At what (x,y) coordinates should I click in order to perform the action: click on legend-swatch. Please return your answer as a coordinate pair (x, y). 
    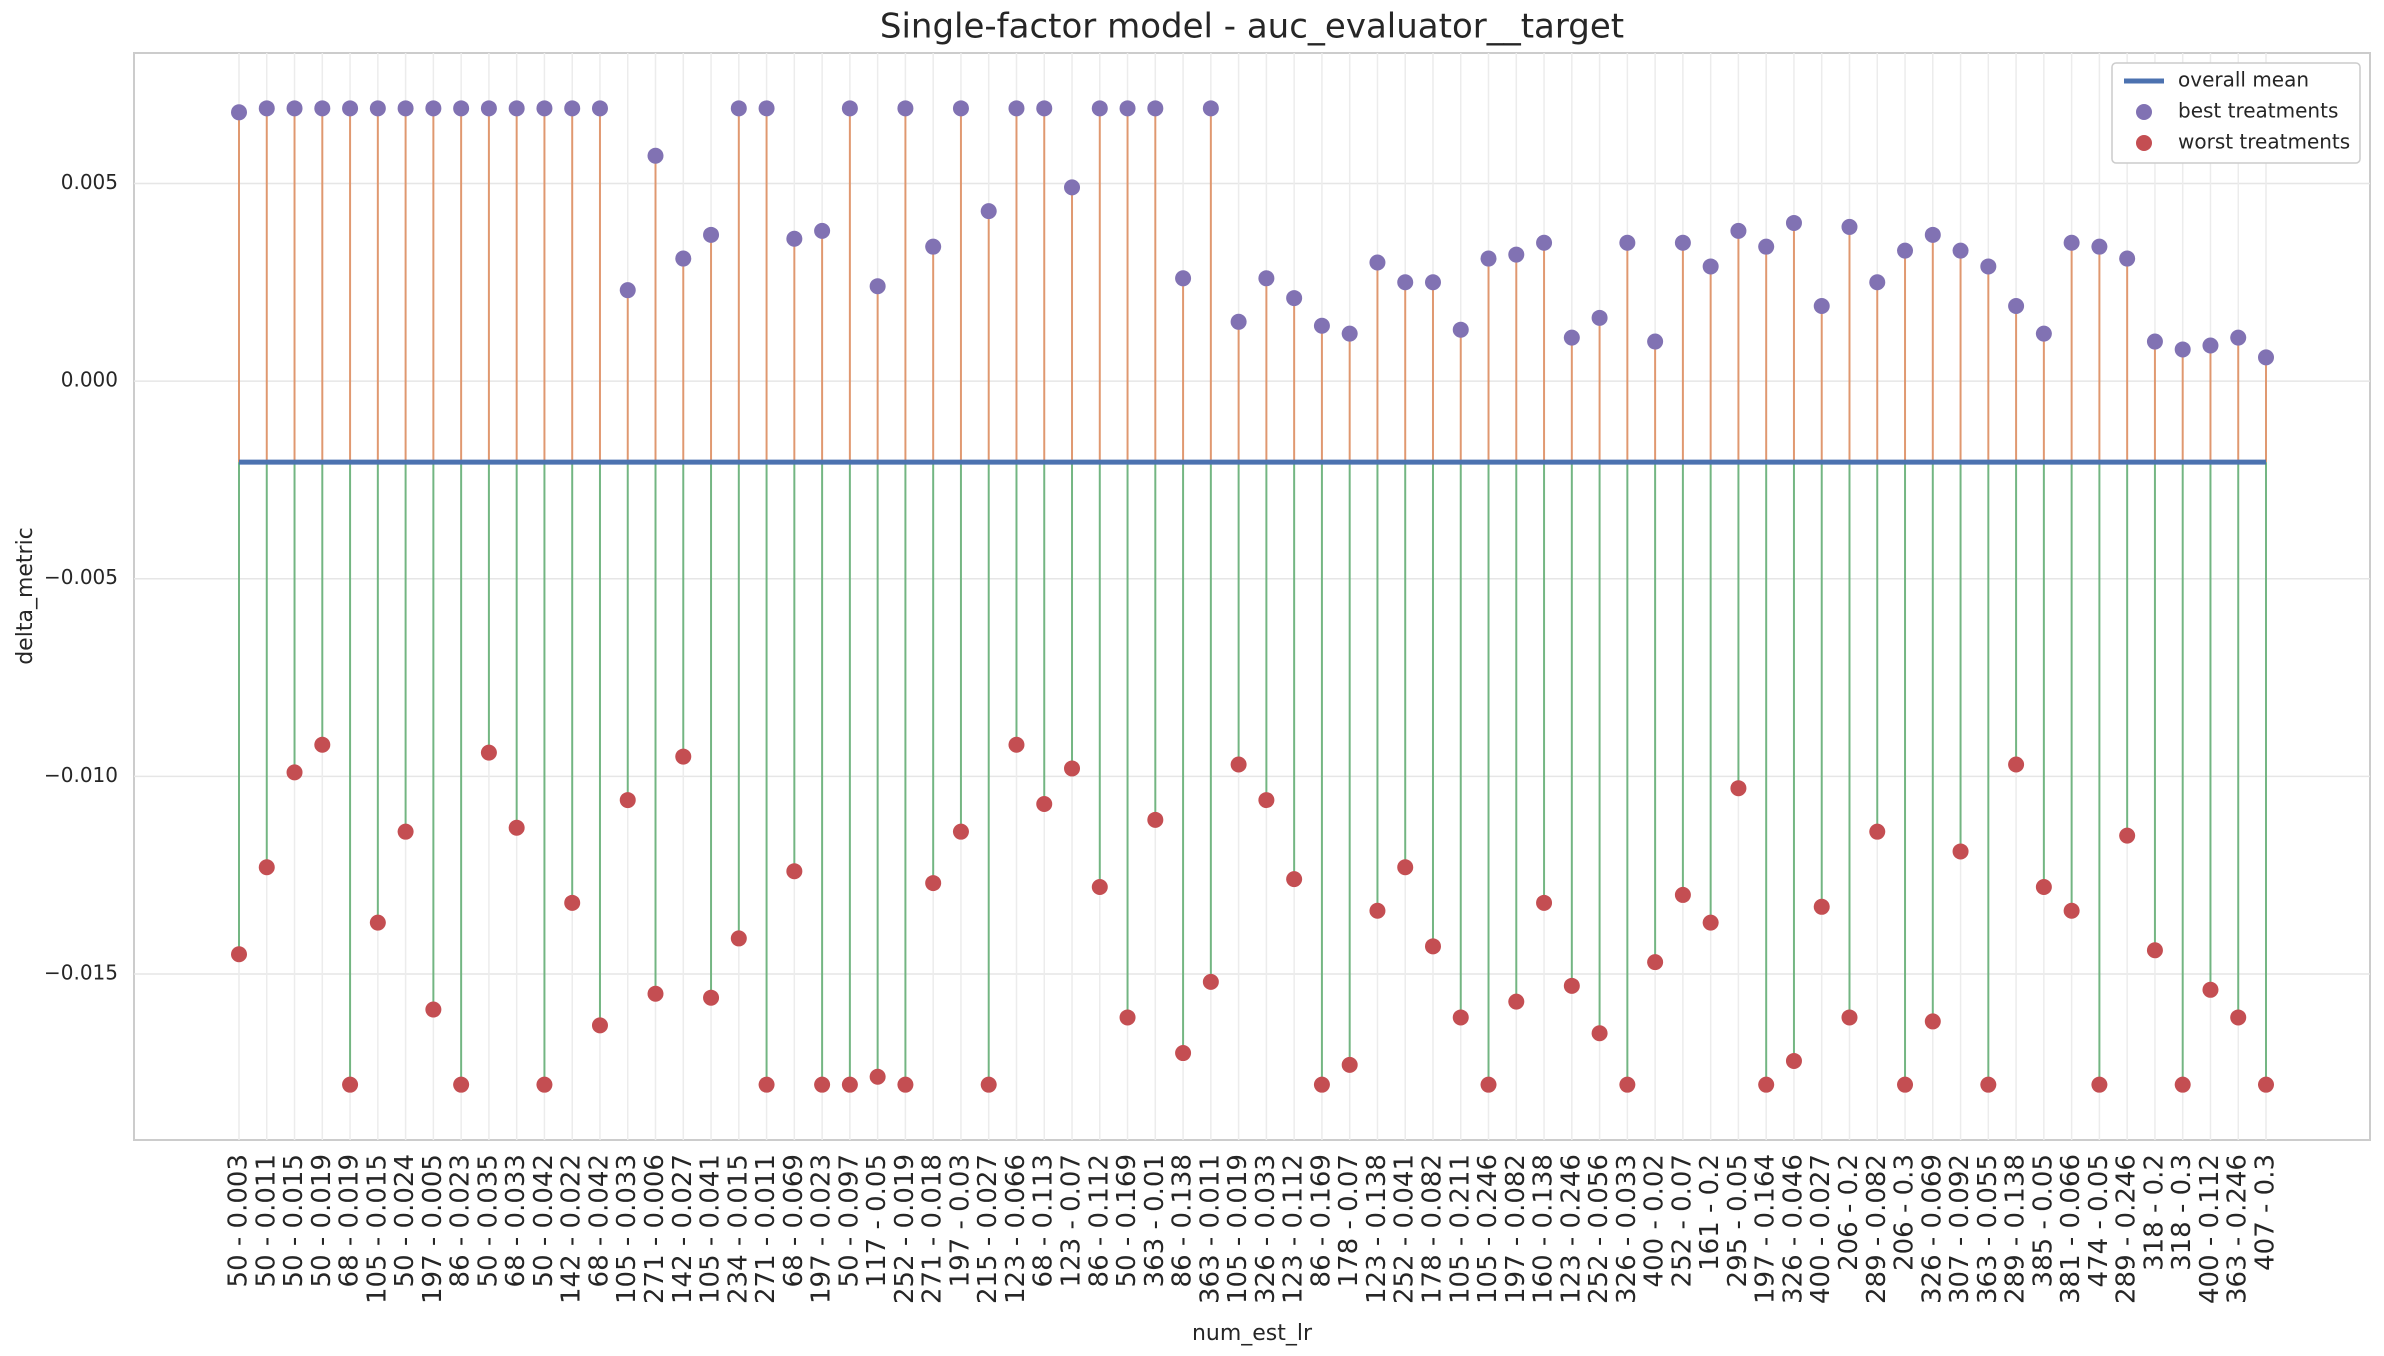
    Looking at the image, I should click on (2144, 112).